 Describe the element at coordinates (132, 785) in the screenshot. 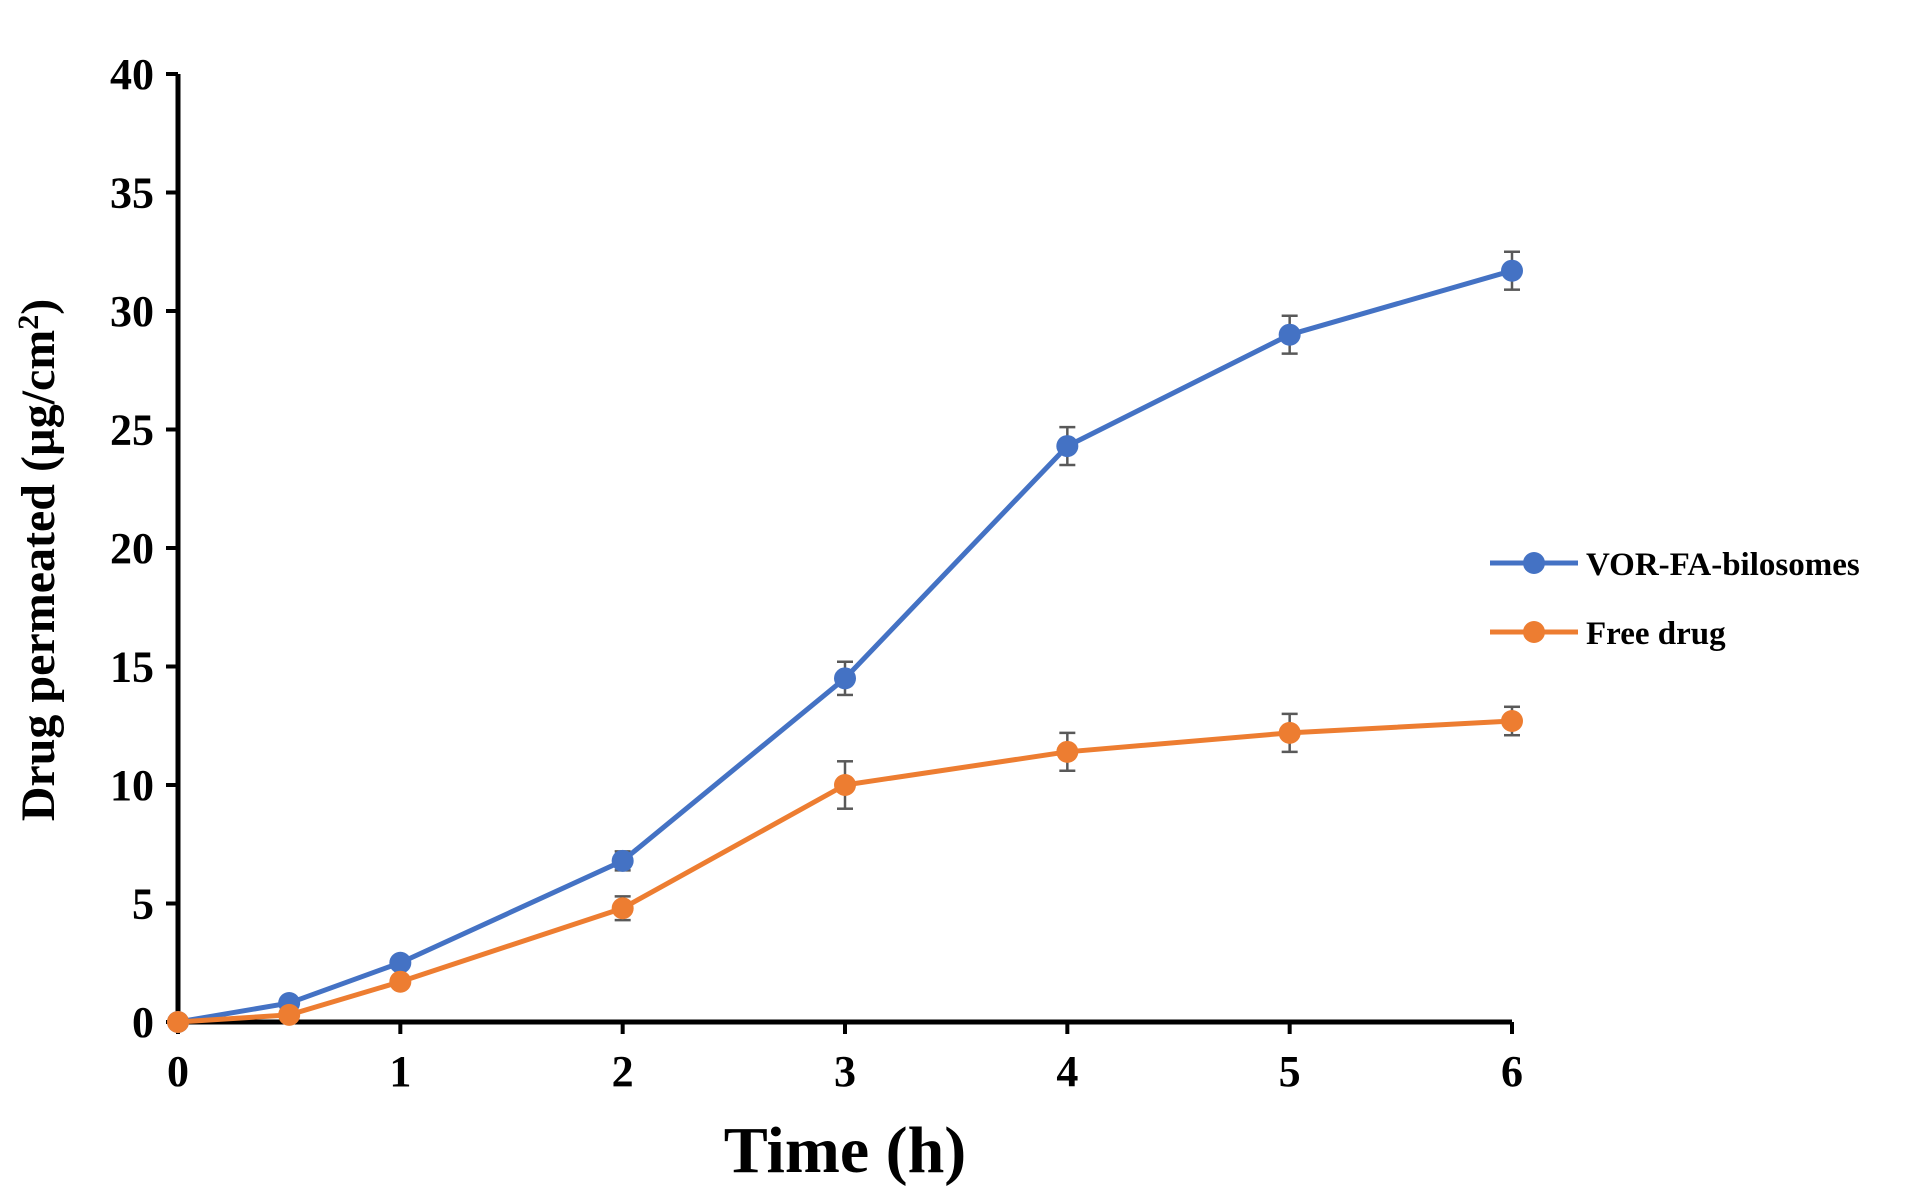

I see `y-tick-label: 10` at that location.